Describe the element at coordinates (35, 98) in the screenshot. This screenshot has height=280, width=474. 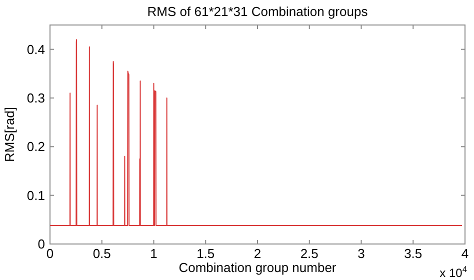
I see `y-tick-label: 0.3` at that location.